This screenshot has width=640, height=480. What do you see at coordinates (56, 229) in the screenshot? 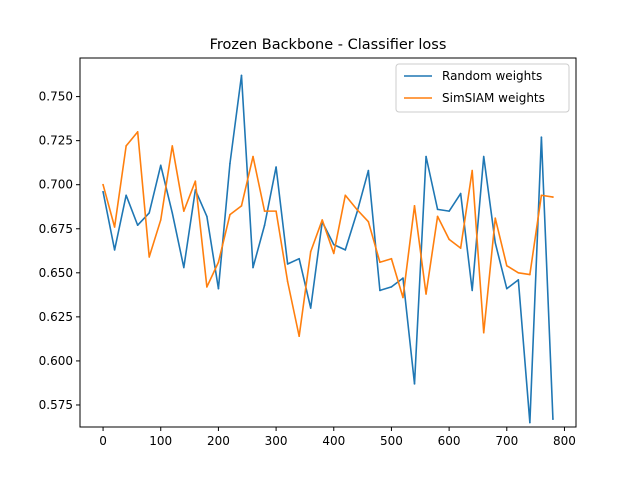
I see `y-tick-label: 0.675` at bounding box center [56, 229].